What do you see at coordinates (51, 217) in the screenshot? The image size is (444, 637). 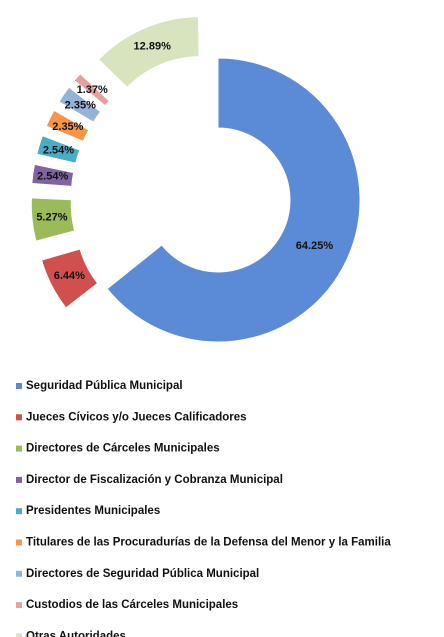 I see `slice-label: 5.27%` at bounding box center [51, 217].